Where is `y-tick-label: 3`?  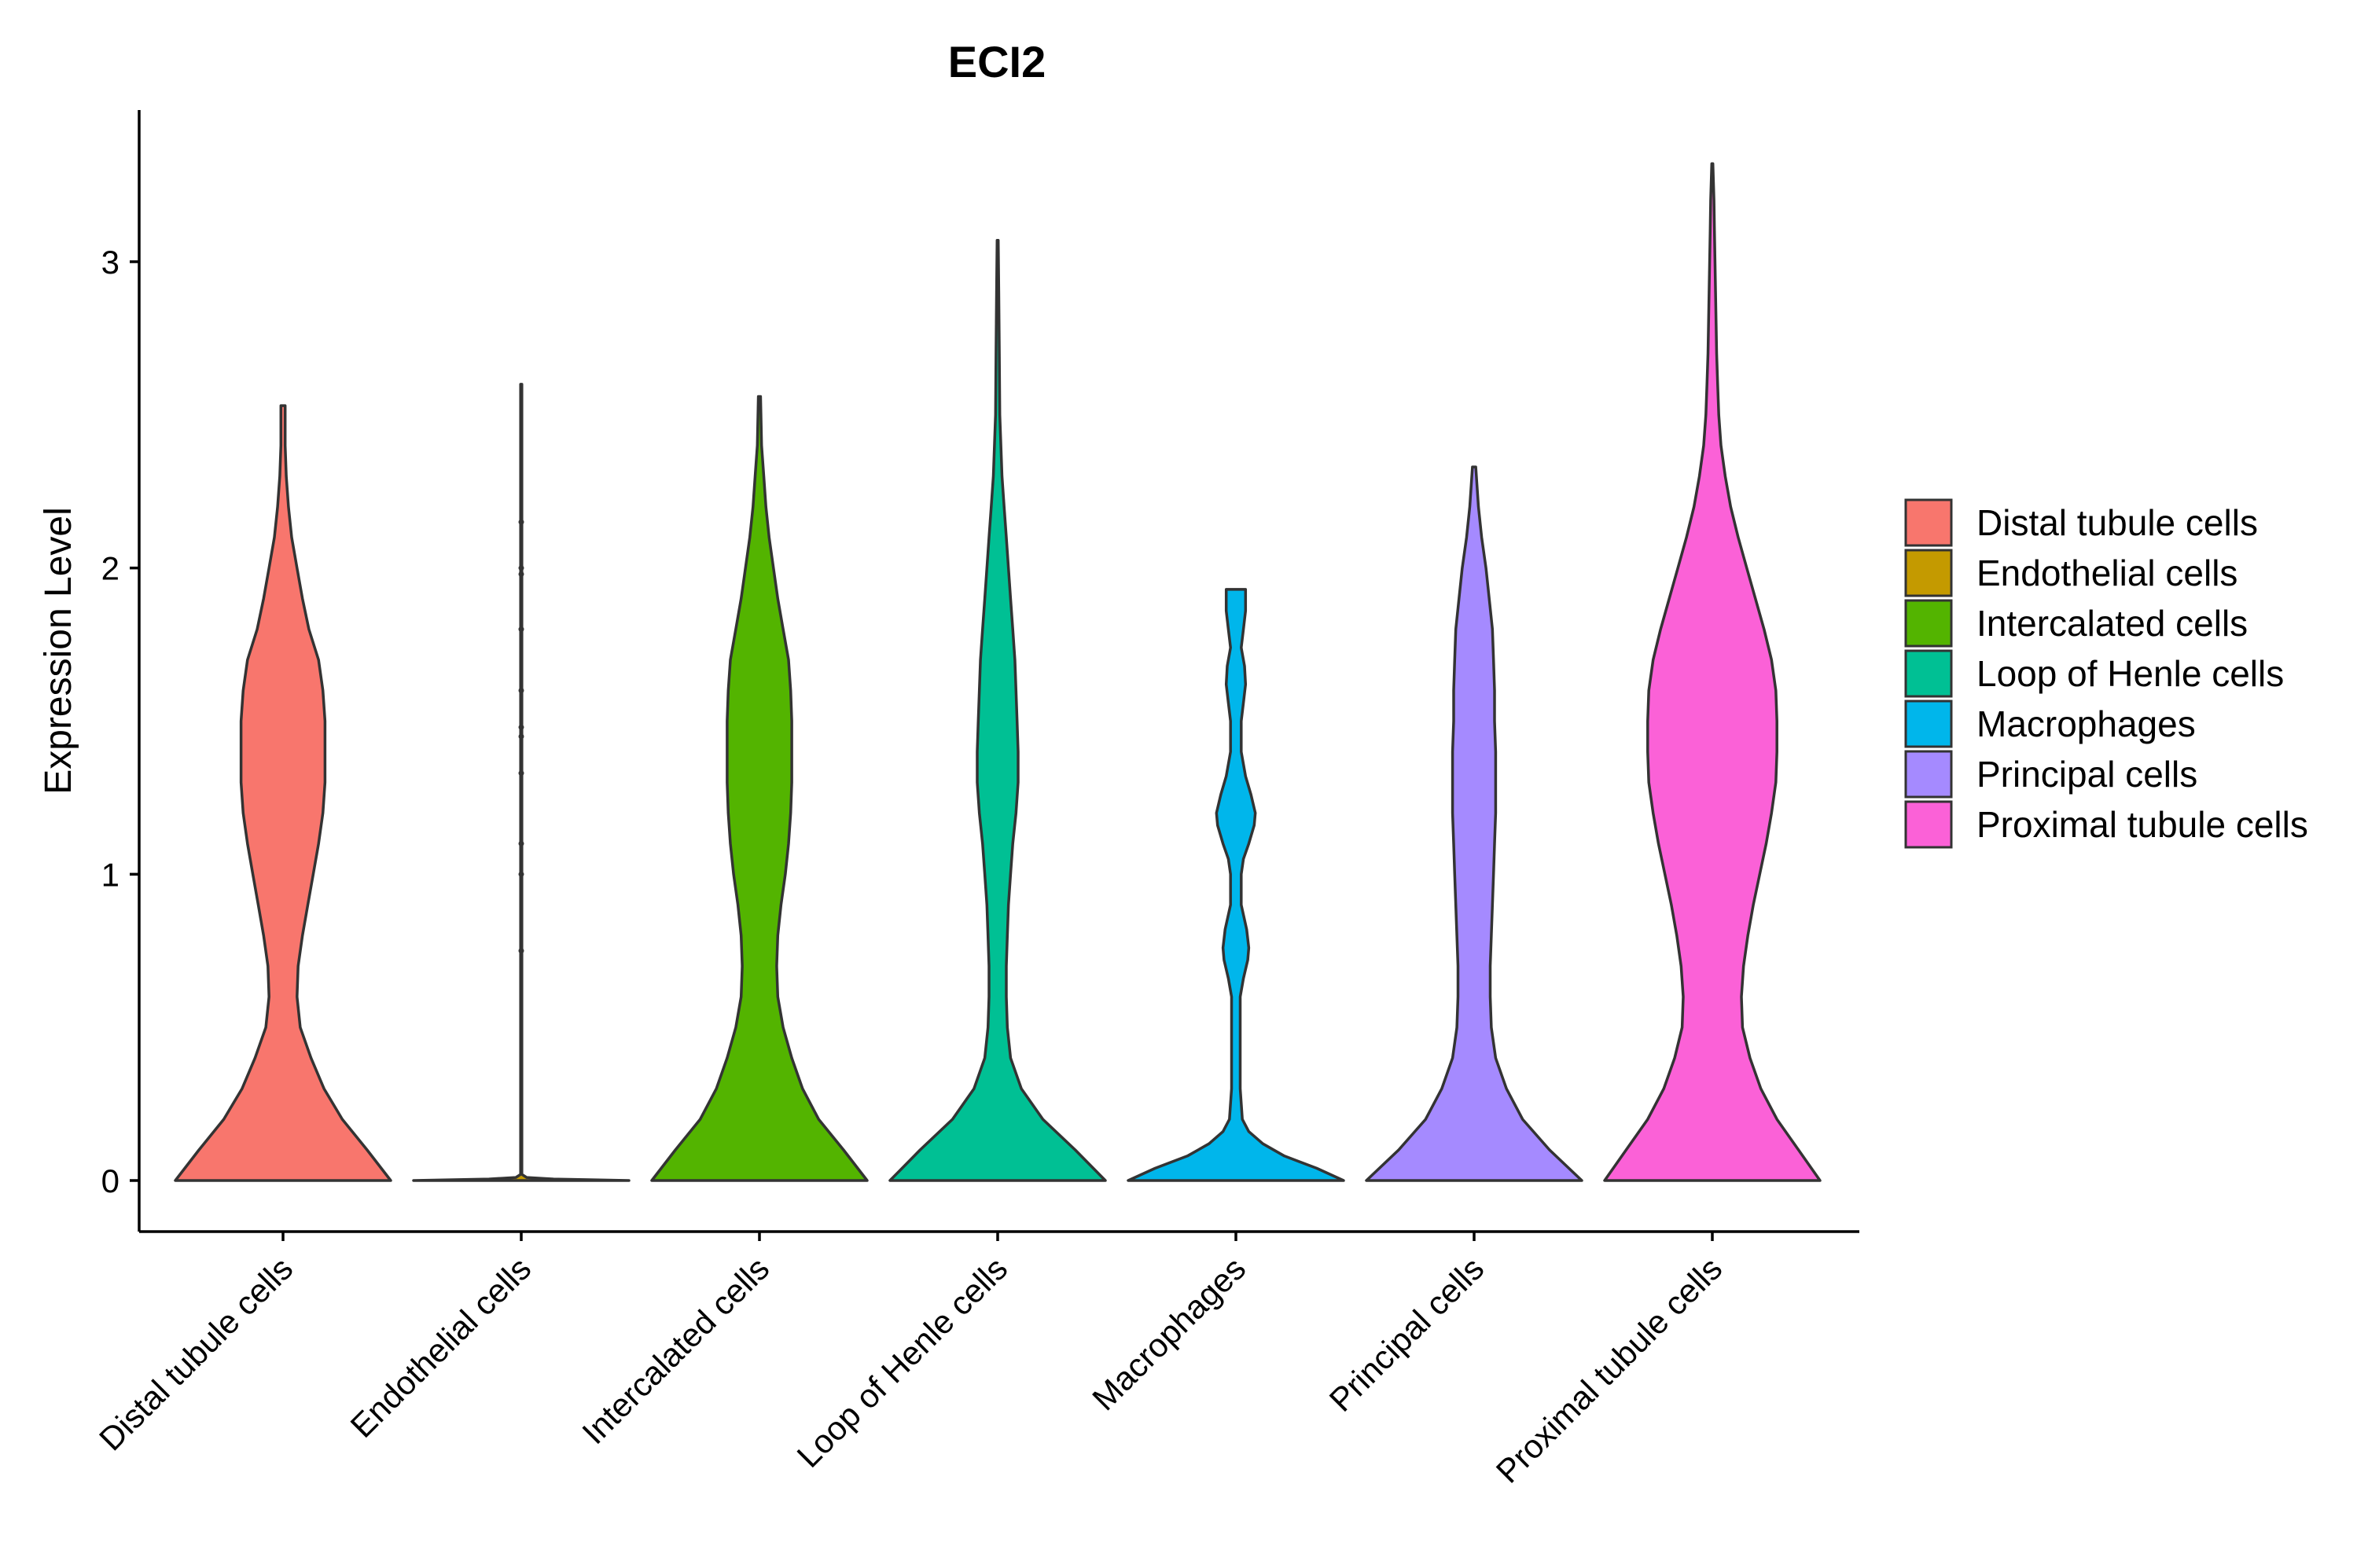 y-tick-label: 3 is located at coordinates (110, 262).